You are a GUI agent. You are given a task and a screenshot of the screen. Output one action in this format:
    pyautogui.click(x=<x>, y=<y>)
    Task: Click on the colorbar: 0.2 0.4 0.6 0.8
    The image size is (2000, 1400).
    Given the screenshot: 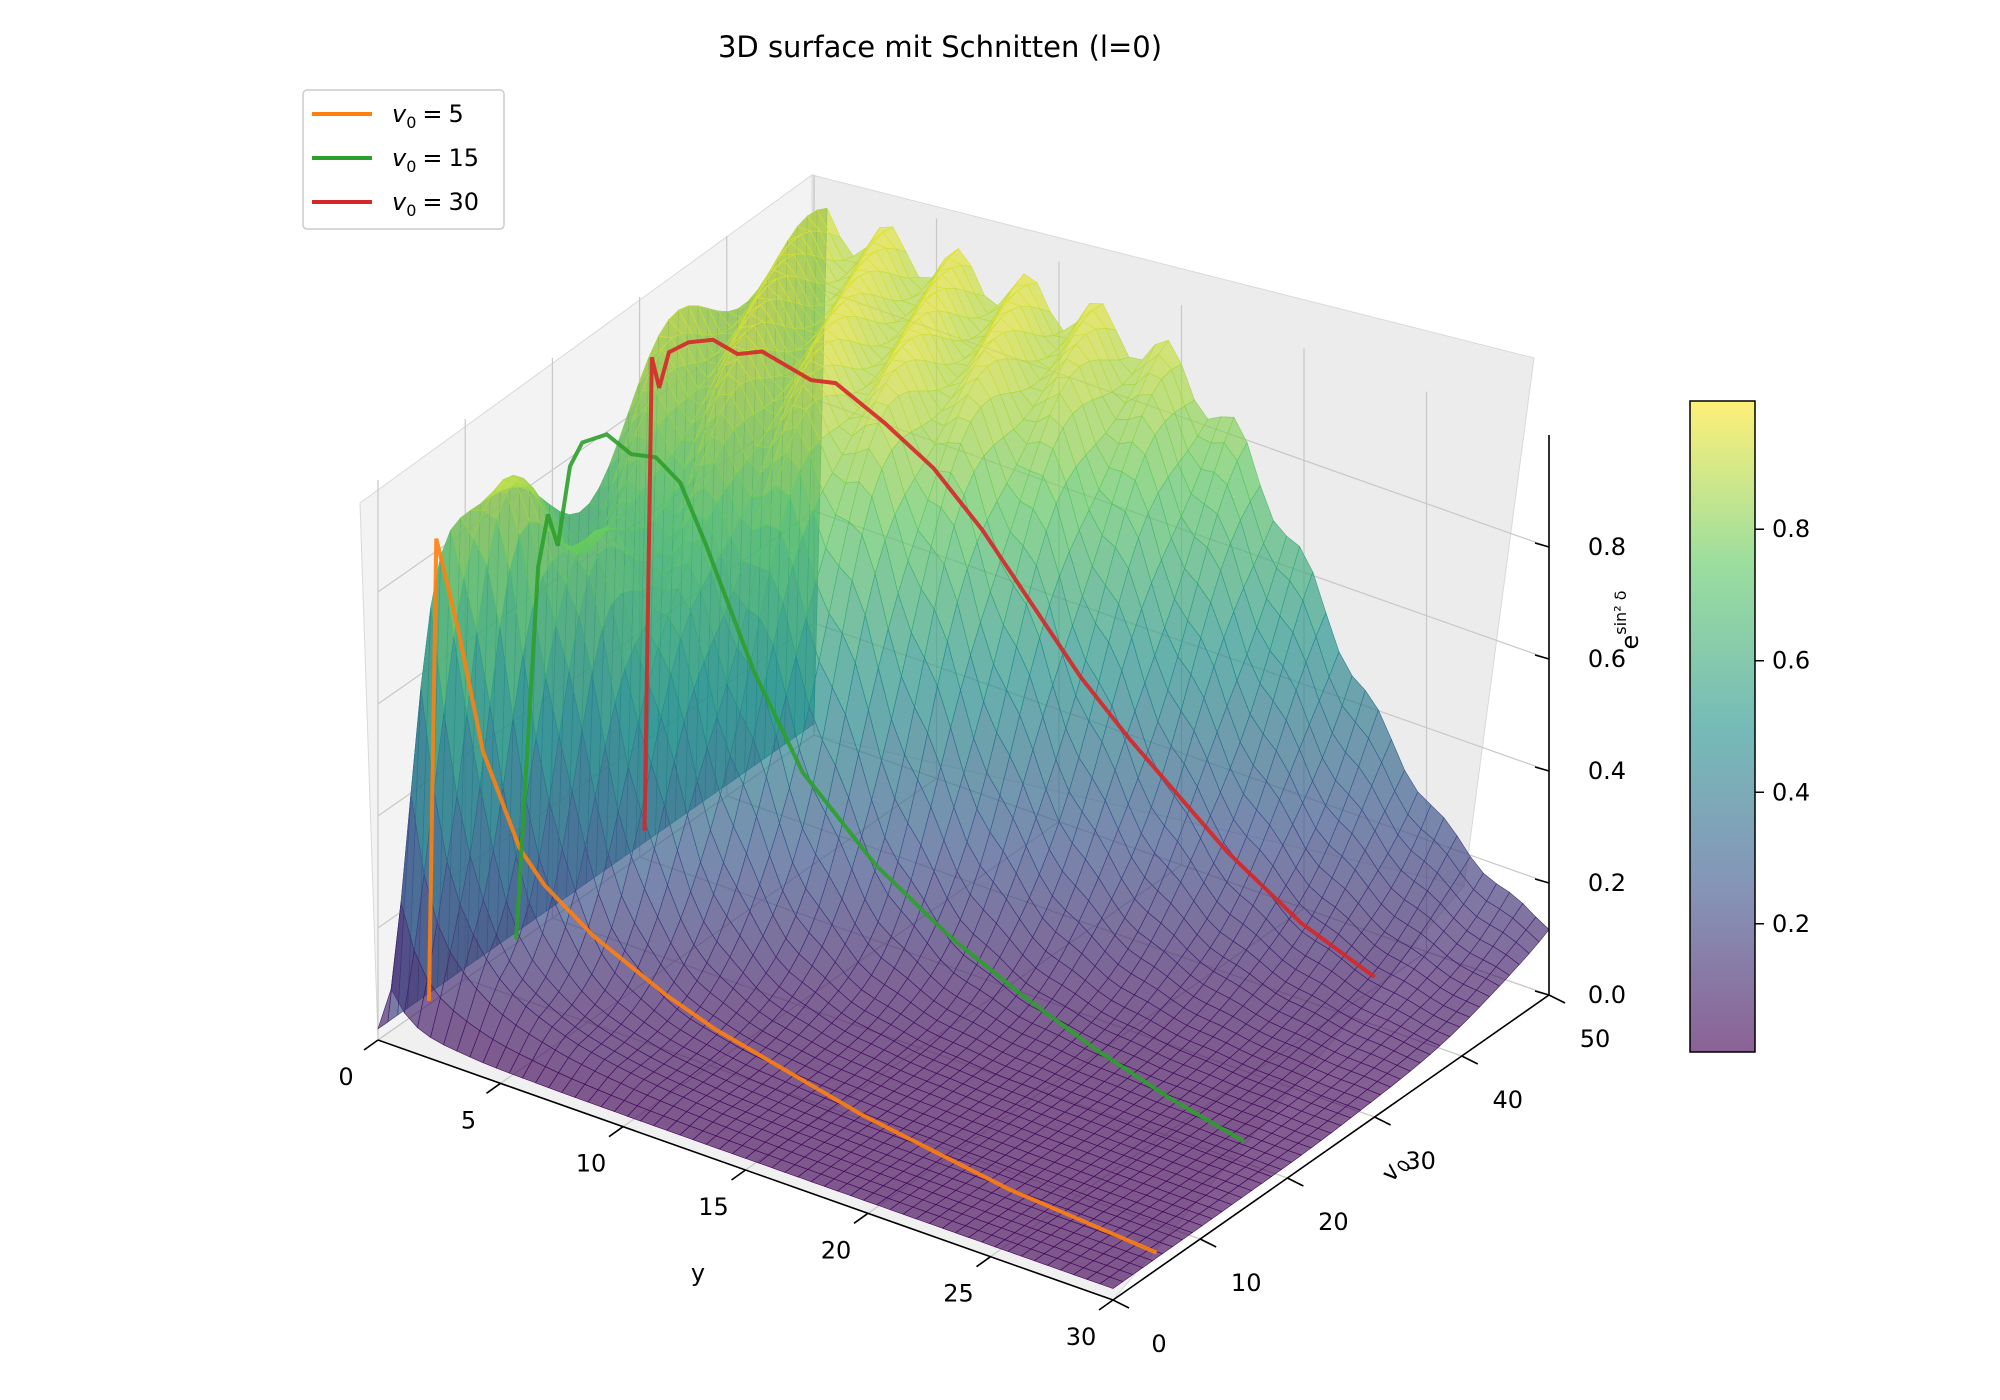 What is the action you would take?
    pyautogui.click(x=1749, y=726)
    